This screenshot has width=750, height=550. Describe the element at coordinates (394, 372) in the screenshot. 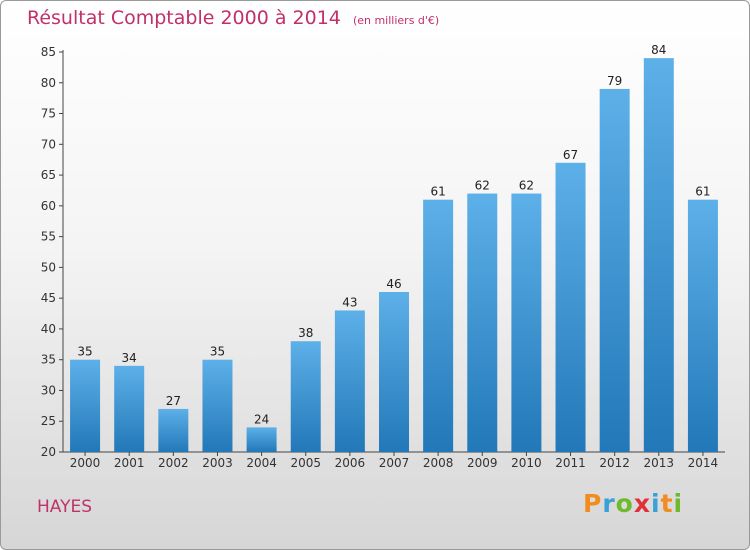

I see `bar-2007` at that location.